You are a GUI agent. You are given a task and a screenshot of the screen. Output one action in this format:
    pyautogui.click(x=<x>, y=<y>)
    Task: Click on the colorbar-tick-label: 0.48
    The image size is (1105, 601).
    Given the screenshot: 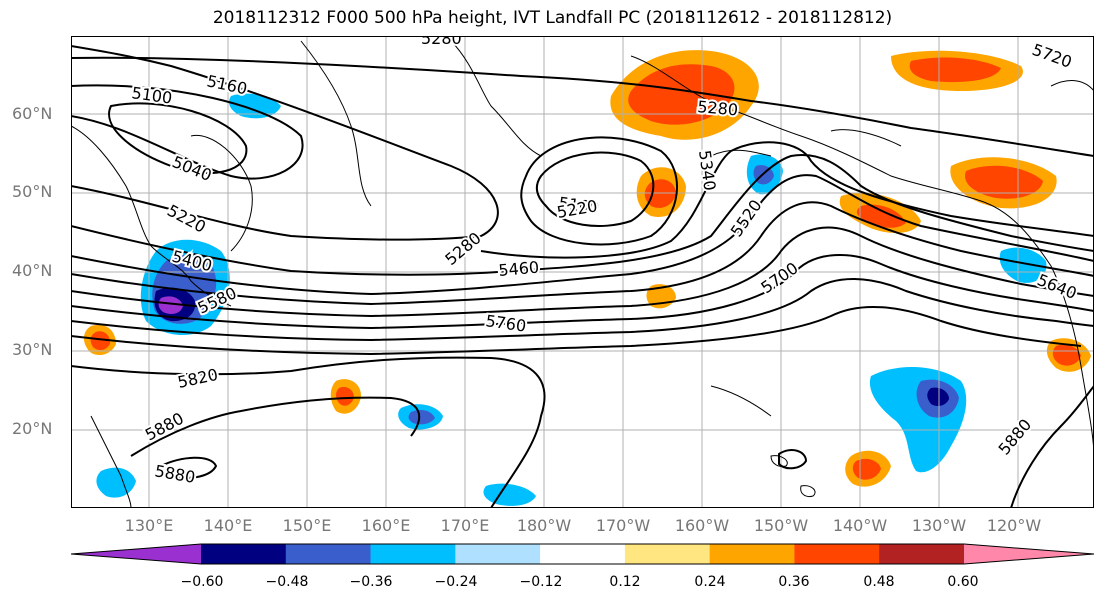 What is the action you would take?
    pyautogui.click(x=879, y=582)
    